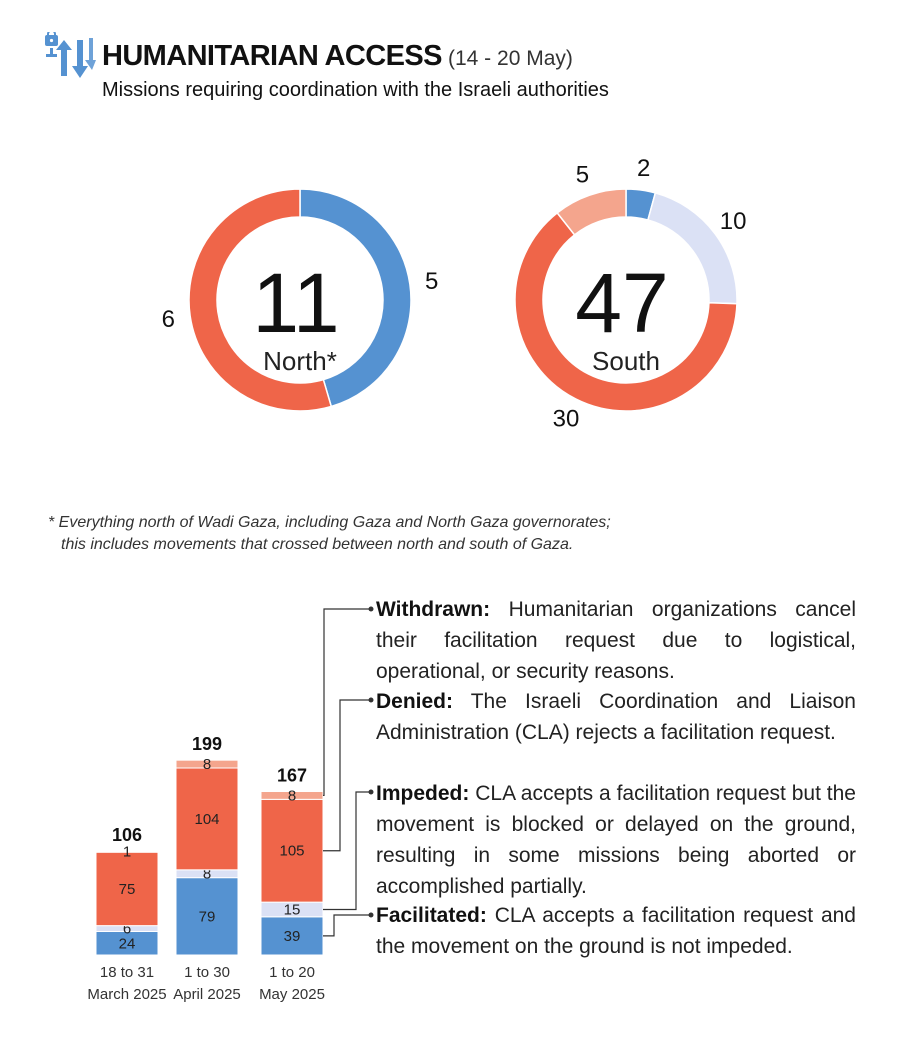 This screenshot has height=1050, width=912. Describe the element at coordinates (510, 58) in the screenshot. I see `date-range: (14 - 20 May)` at that location.